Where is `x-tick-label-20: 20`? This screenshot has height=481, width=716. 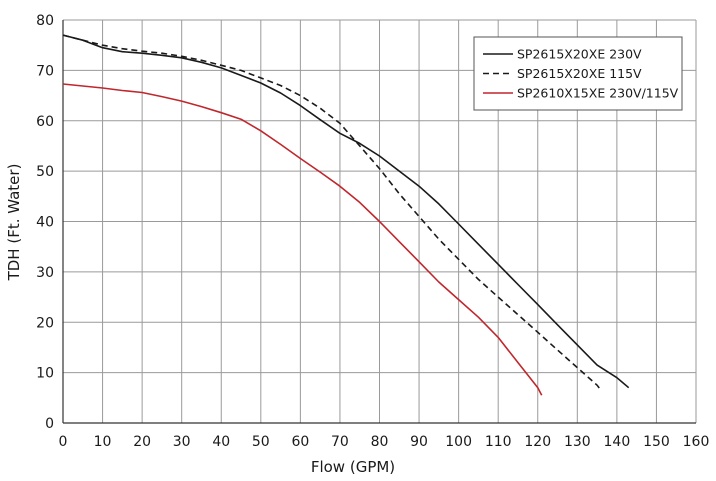 x-tick-label-20: 20 is located at coordinates (142, 442).